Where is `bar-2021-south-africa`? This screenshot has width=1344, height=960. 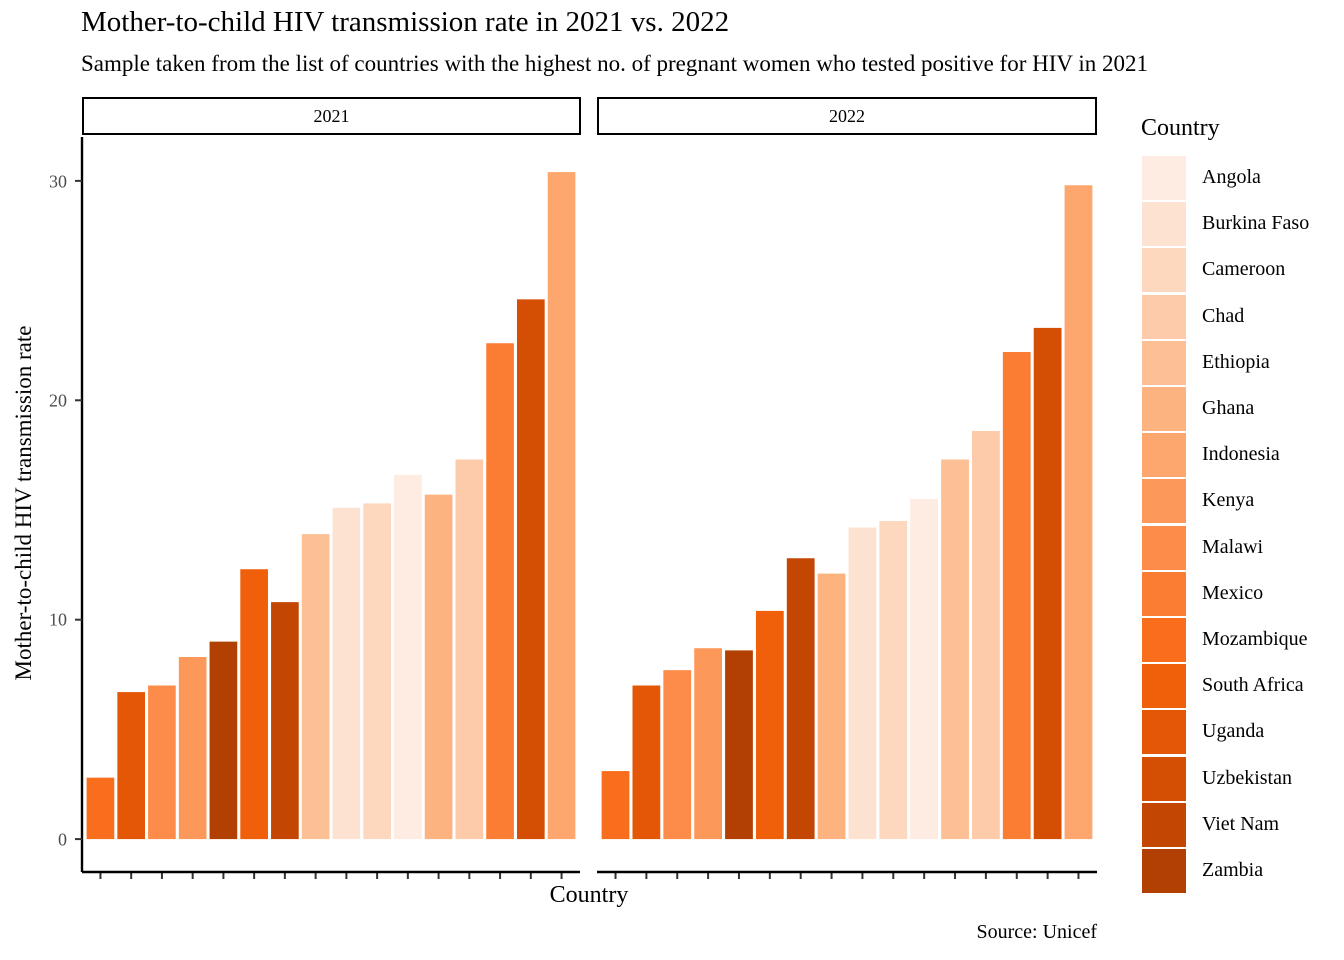 bar-2021-south-africa is located at coordinates (254, 704).